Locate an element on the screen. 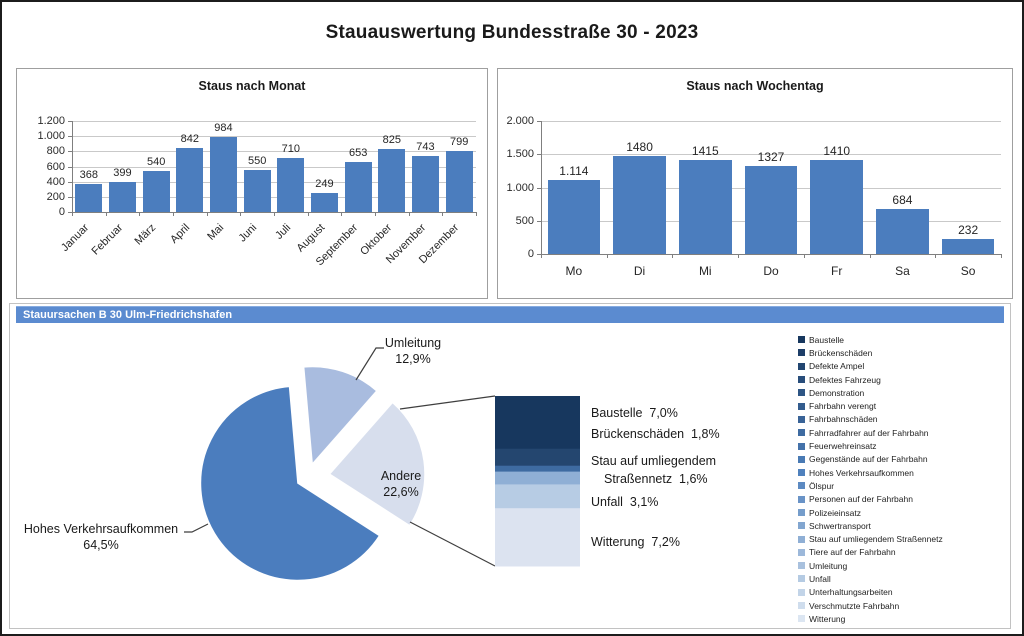 This screenshot has width=1024, height=636. breakdown-label-baustelle: Baustelle 7,0% is located at coordinates (634, 413).